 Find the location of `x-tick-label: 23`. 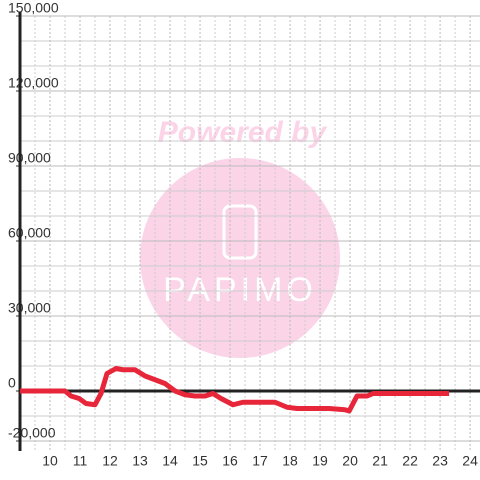

x-tick-label: 23 is located at coordinates (440, 461).